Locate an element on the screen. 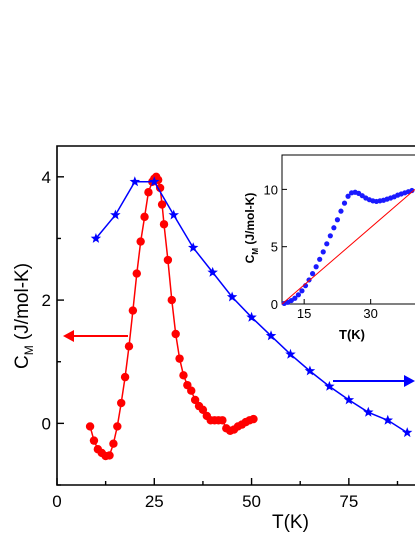 This screenshot has width=415, height=537. inset-fit-line is located at coordinates (348, 247).